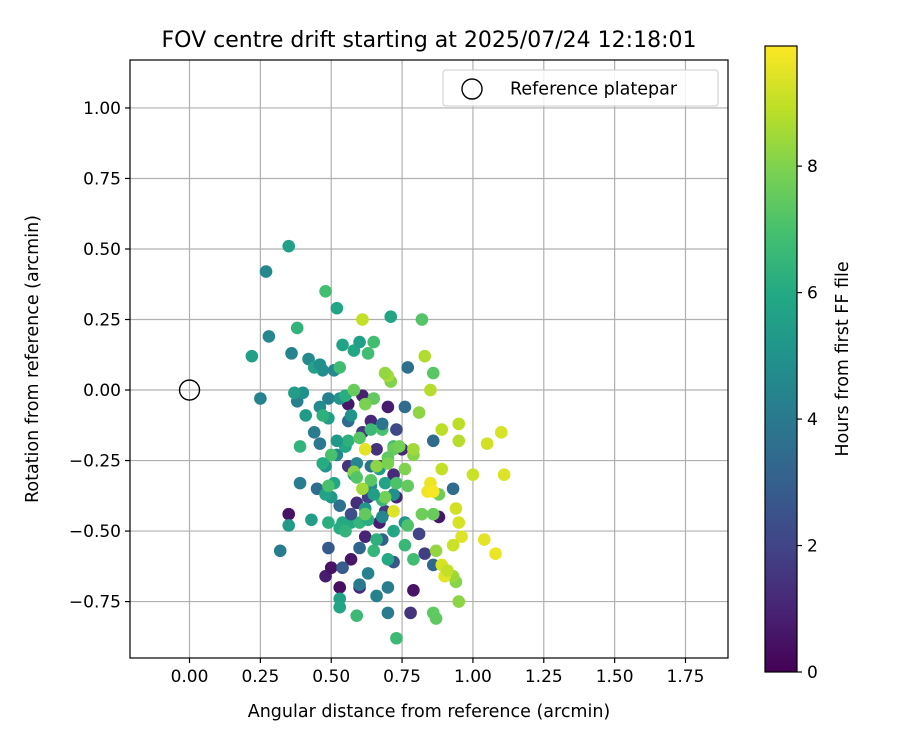 The width and height of the screenshot is (900, 750). What do you see at coordinates (812, 294) in the screenshot?
I see `colorbar-tick-label: 6` at bounding box center [812, 294].